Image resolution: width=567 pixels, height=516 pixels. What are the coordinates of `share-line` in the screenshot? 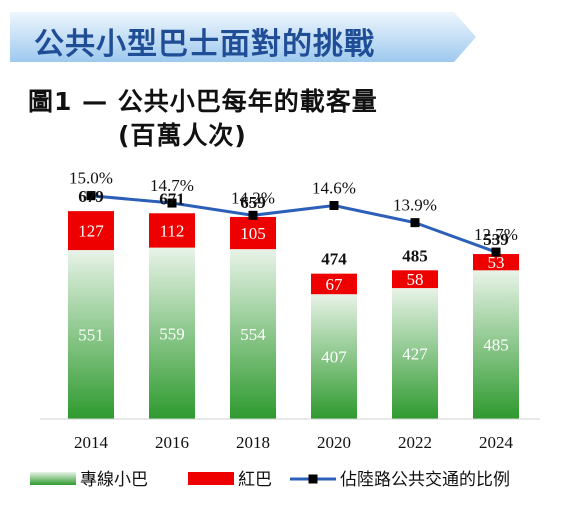 It's located at (293, 224).